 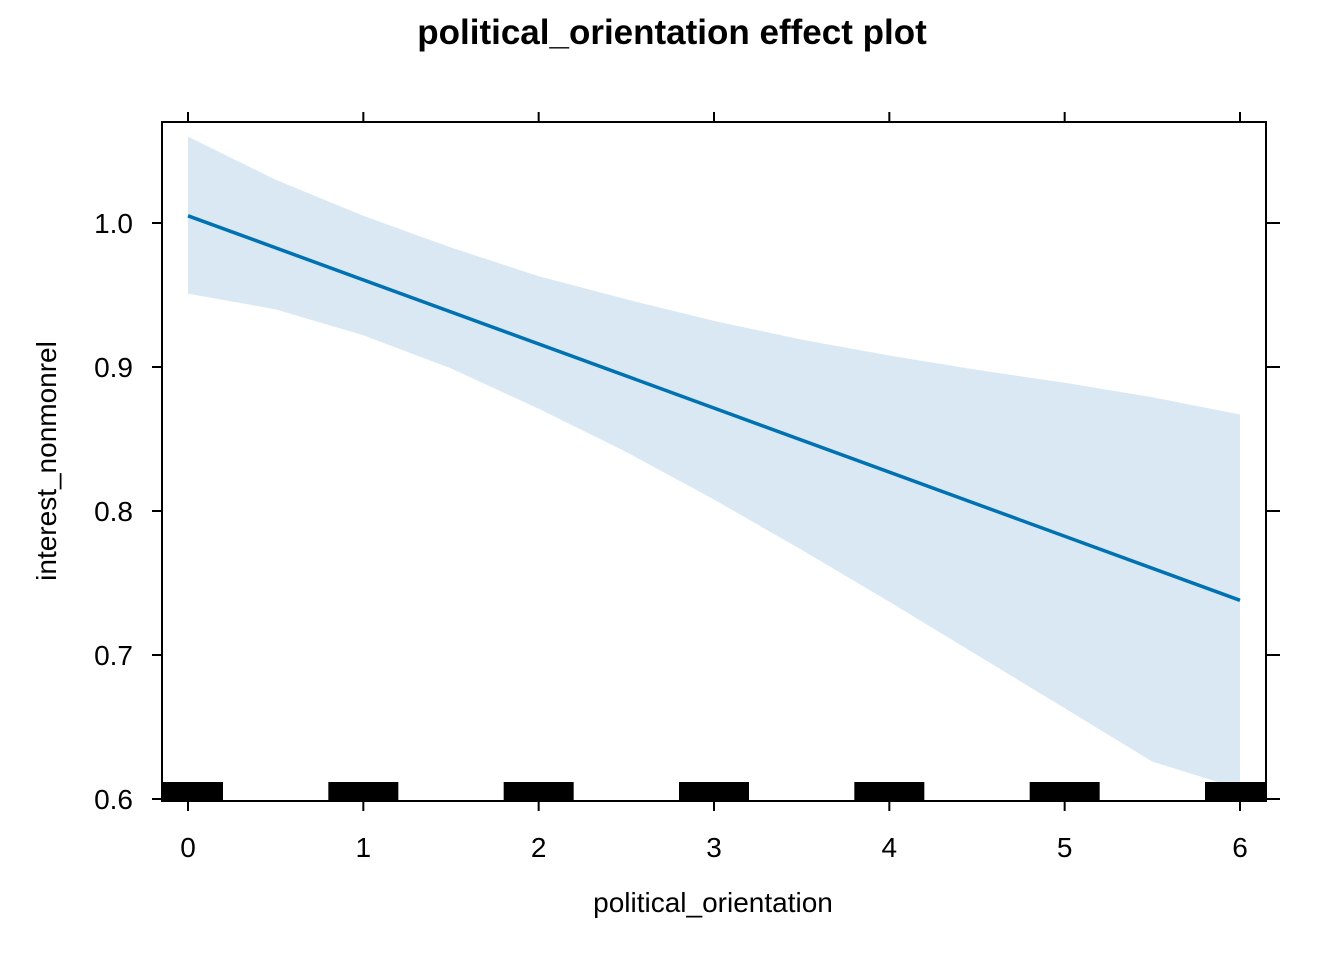 What do you see at coordinates (113, 367) in the screenshot?
I see `y-tick-label: 0.9` at bounding box center [113, 367].